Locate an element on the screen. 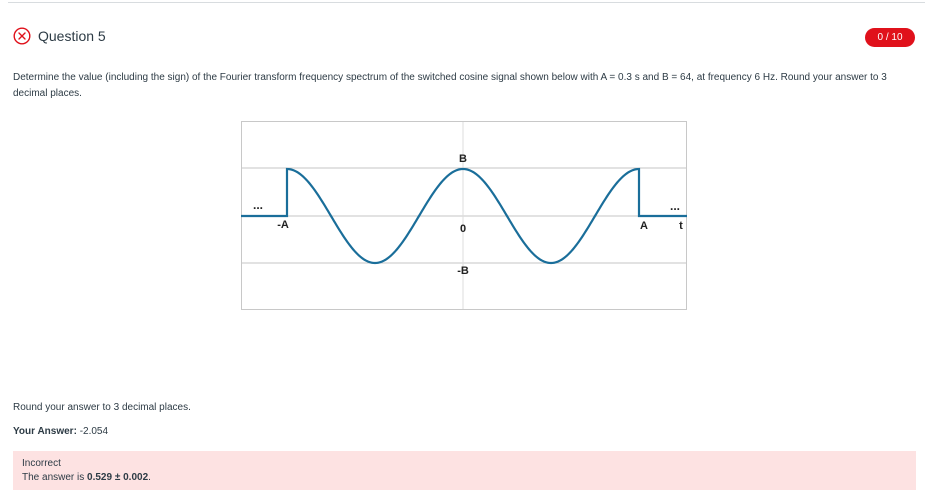  incorrect-icon is located at coordinates (22, 36).